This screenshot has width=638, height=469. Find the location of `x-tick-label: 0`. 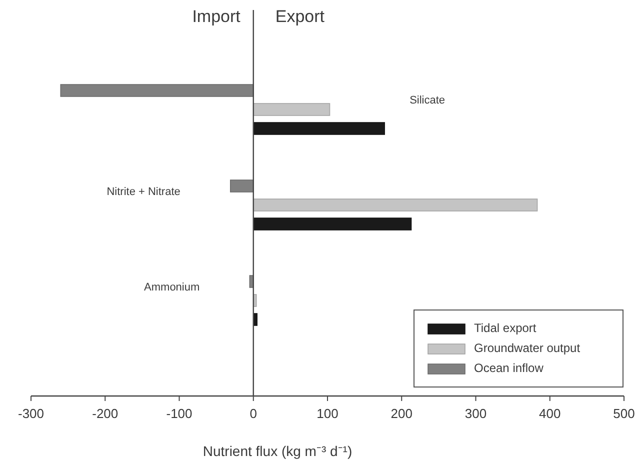

x-tick-label: 0 is located at coordinates (253, 413).